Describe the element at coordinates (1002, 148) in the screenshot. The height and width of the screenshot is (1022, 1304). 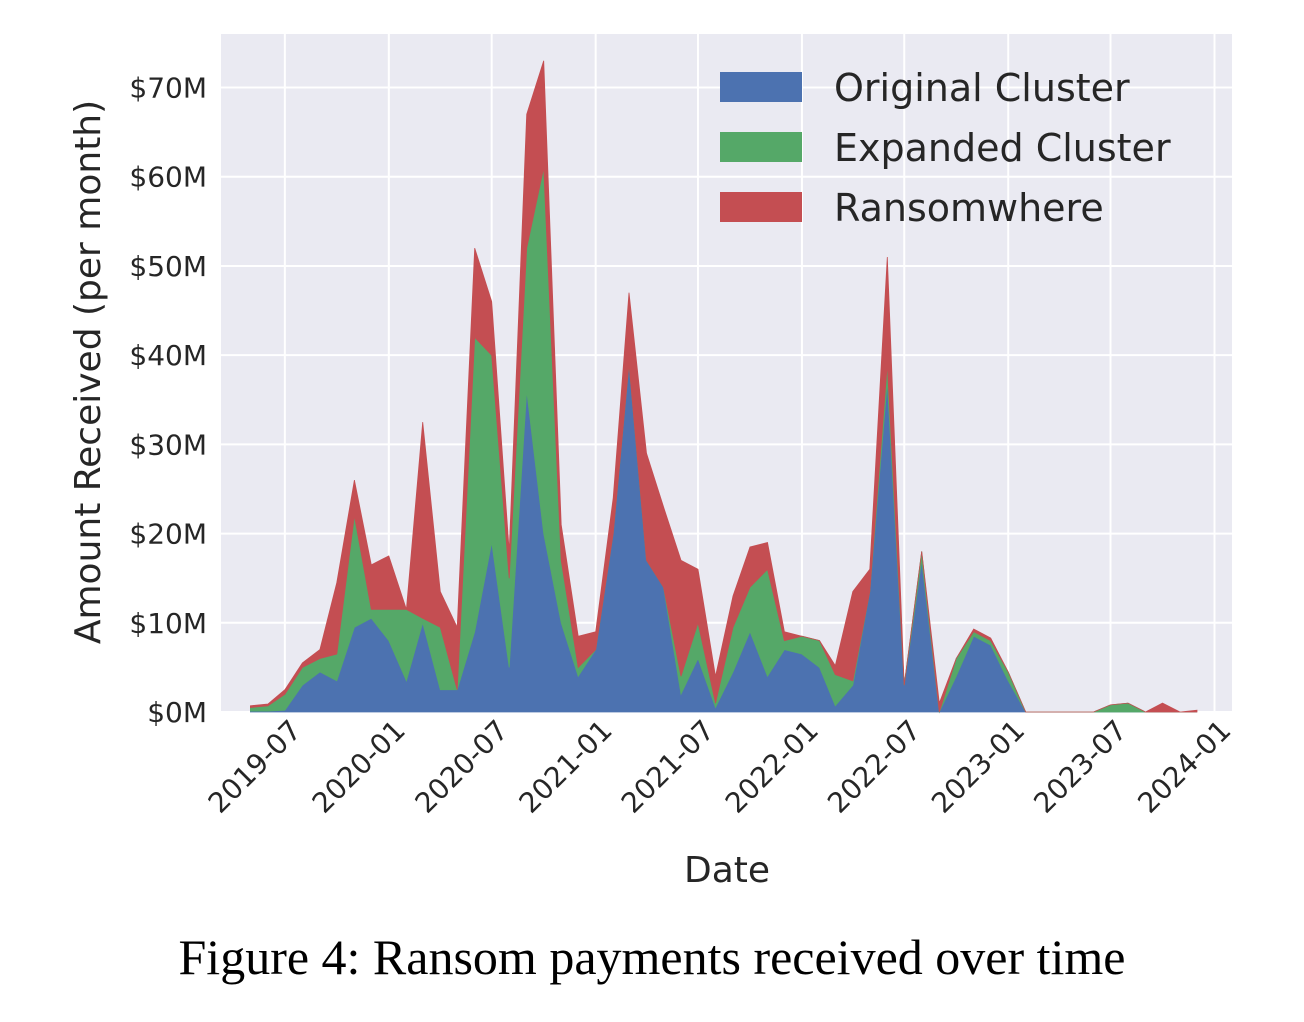
I see `legend-label-expanded-cluster: Expanded Cluster` at that location.